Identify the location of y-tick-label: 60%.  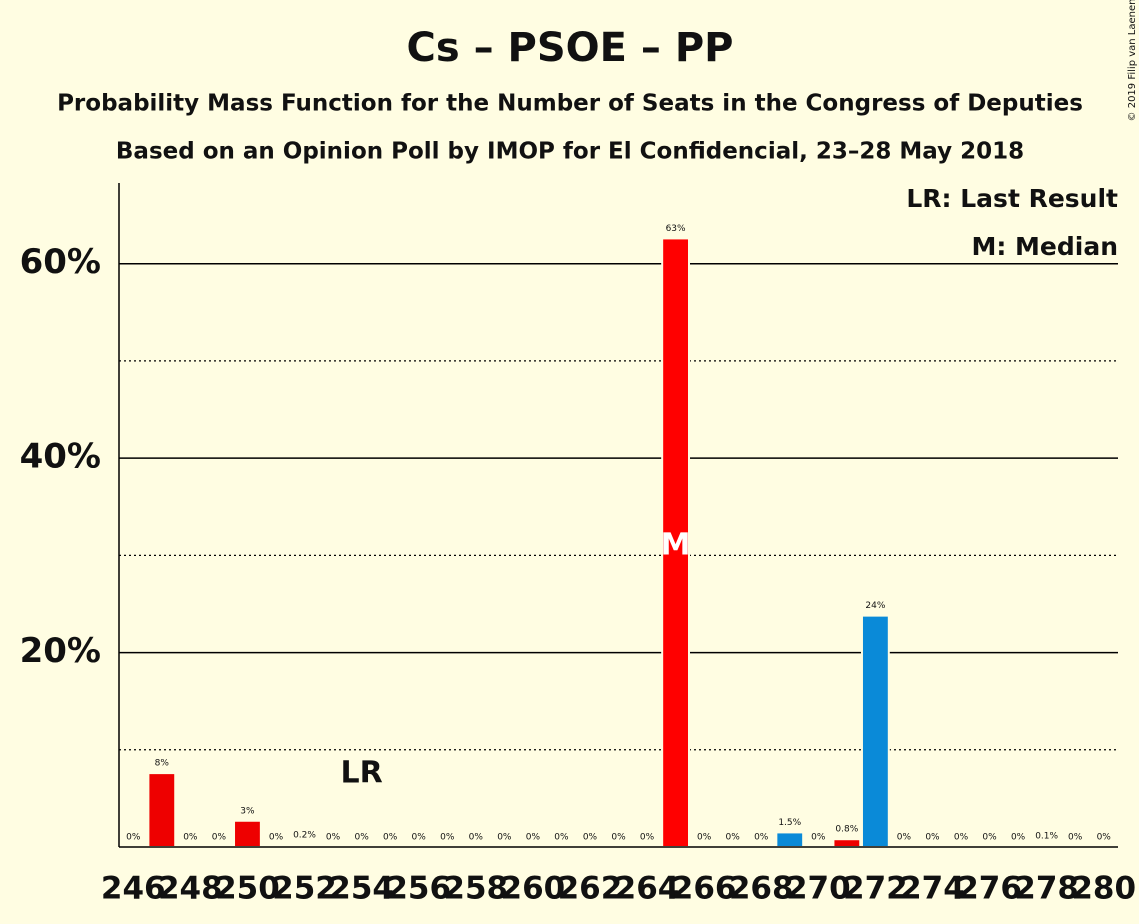
(60, 262).